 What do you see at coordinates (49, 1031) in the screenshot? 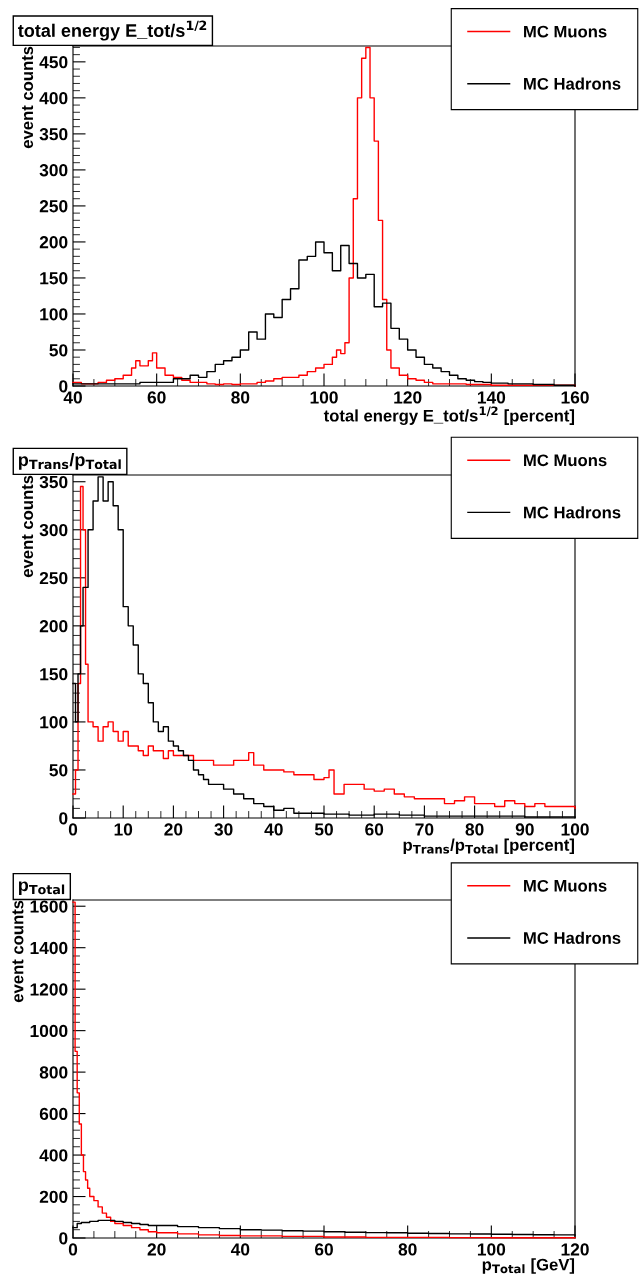
I see `y-tick-label: 1000` at bounding box center [49, 1031].